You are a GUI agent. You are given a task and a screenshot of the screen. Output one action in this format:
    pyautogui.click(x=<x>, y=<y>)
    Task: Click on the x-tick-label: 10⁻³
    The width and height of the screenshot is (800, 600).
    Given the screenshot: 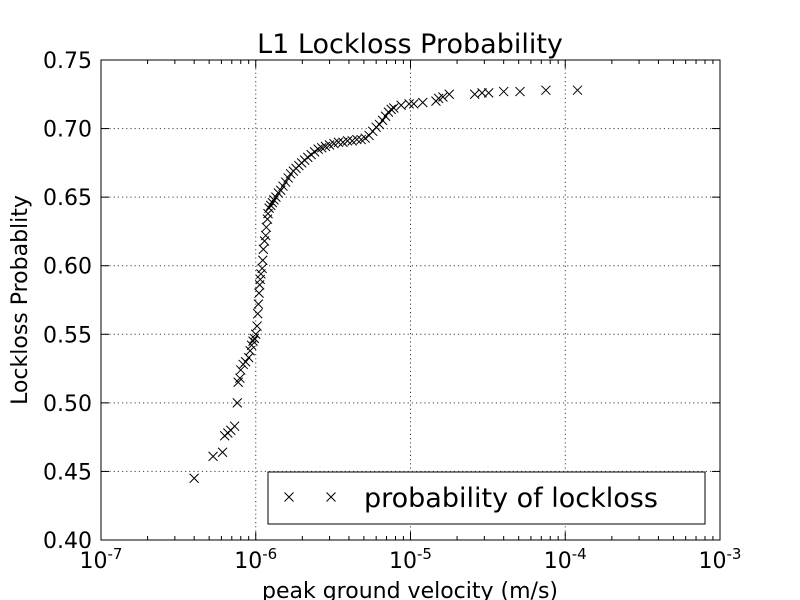 What is the action you would take?
    pyautogui.click(x=720, y=559)
    